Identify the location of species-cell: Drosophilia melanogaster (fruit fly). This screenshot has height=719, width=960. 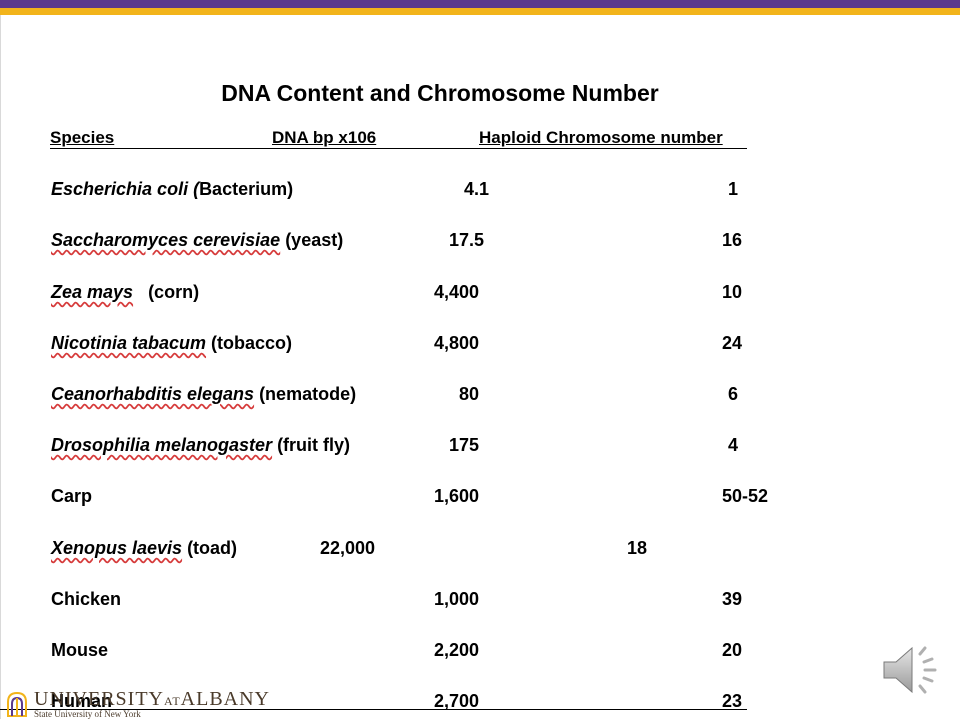
(200, 445).